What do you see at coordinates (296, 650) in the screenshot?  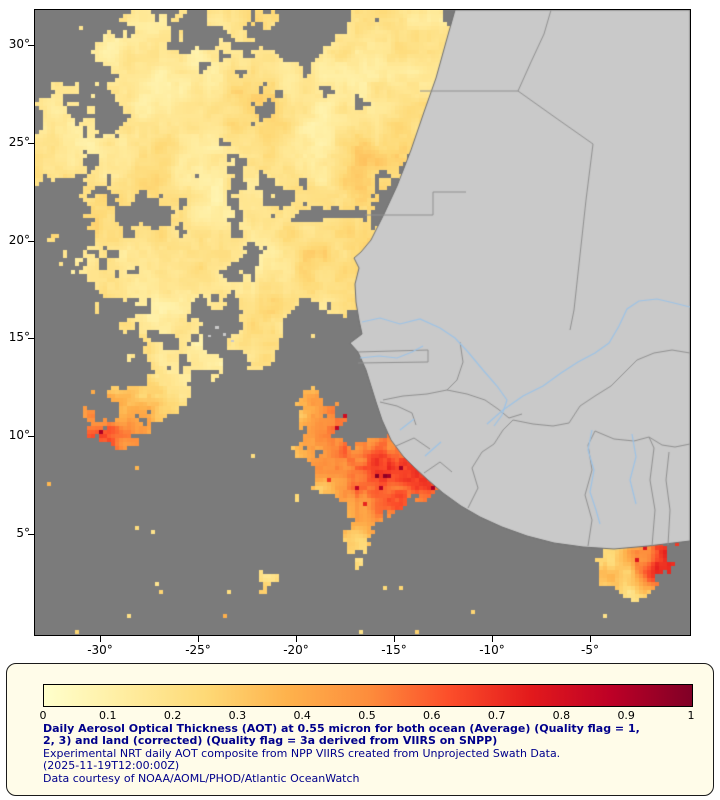 I see `x-axis-tick-label: -20°` at bounding box center [296, 650].